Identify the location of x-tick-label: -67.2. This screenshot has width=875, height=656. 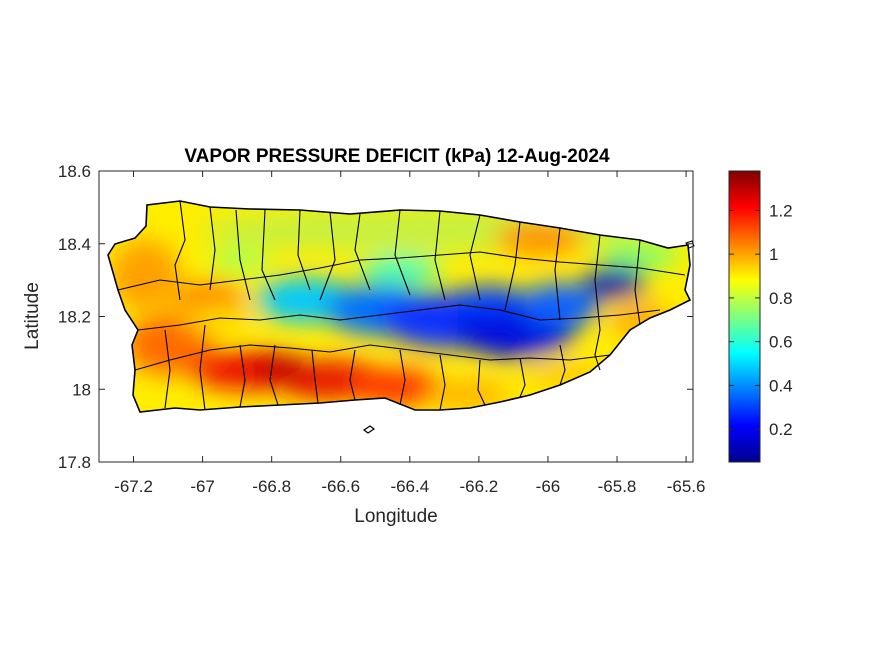
(133, 486).